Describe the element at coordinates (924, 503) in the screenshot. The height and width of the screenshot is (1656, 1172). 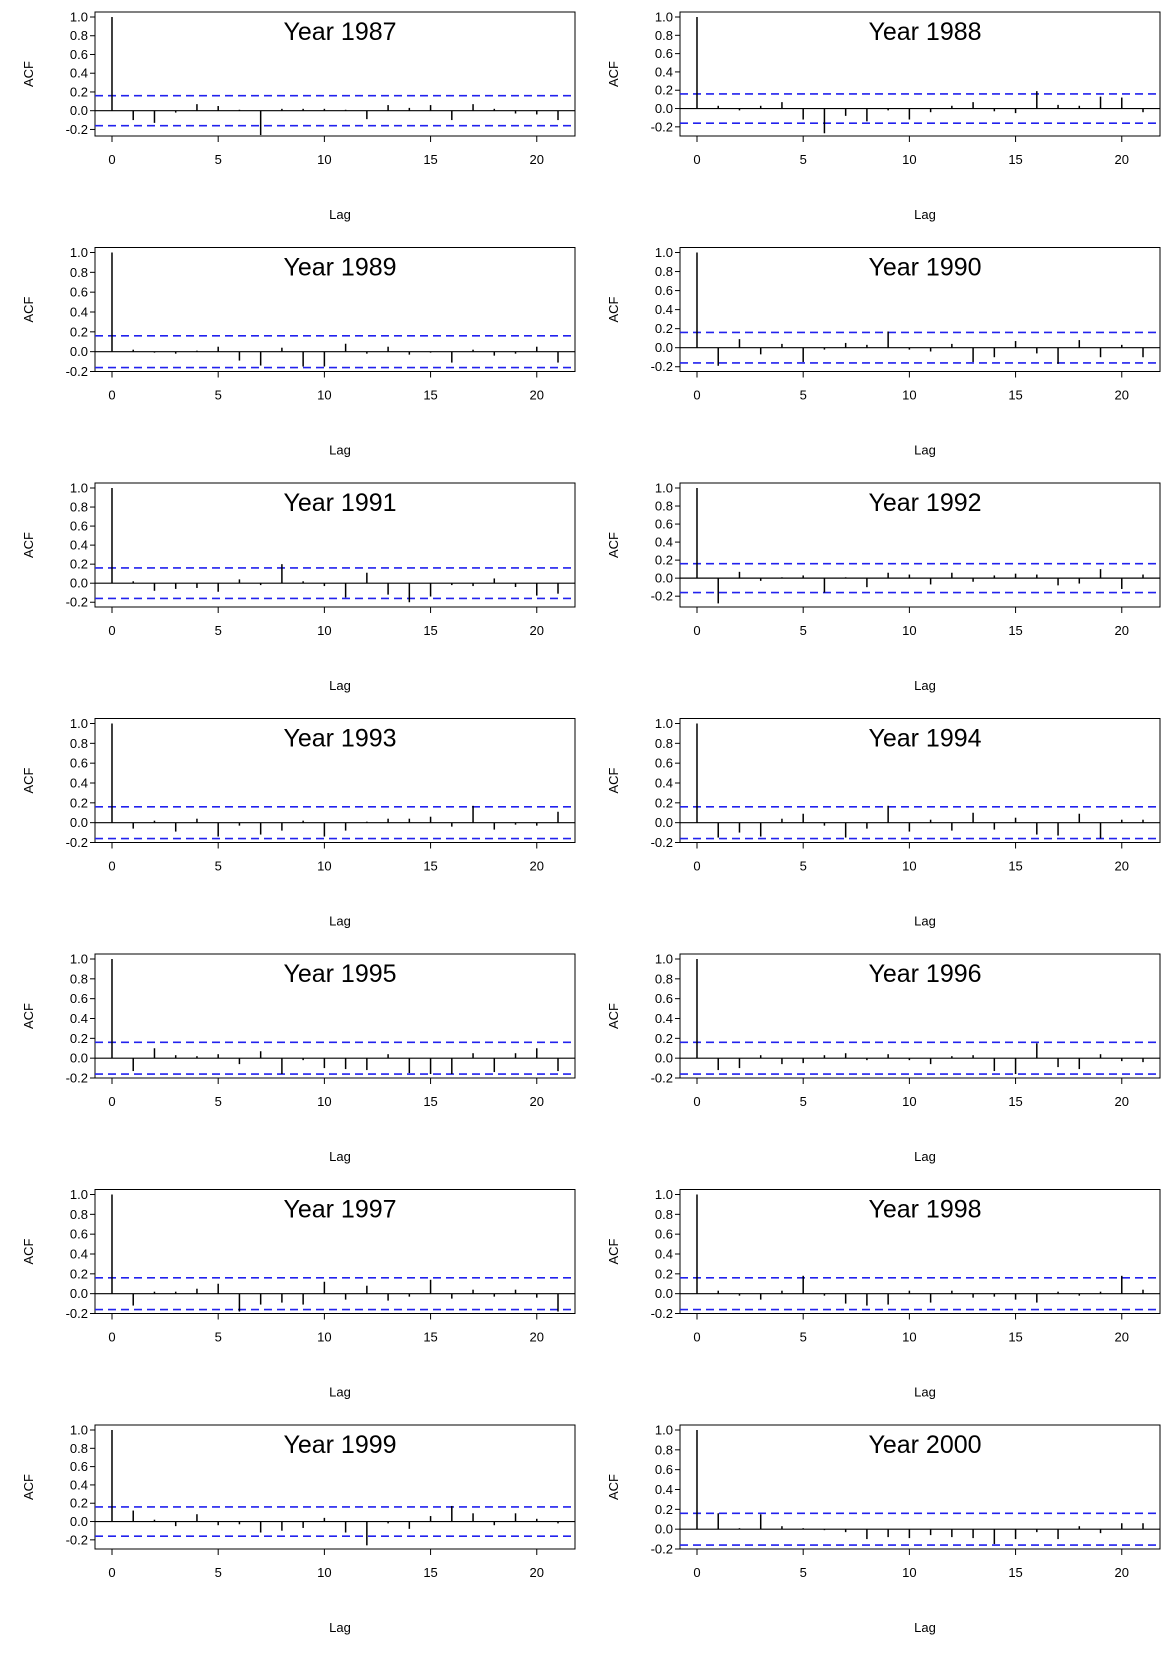
I see `panel-title: Year 1992` at that location.